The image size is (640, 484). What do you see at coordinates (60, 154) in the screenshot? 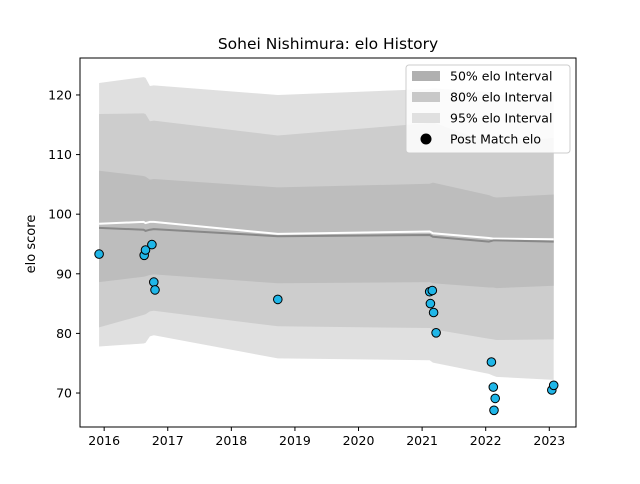
I see `y-tick-label: 110` at bounding box center [60, 154].